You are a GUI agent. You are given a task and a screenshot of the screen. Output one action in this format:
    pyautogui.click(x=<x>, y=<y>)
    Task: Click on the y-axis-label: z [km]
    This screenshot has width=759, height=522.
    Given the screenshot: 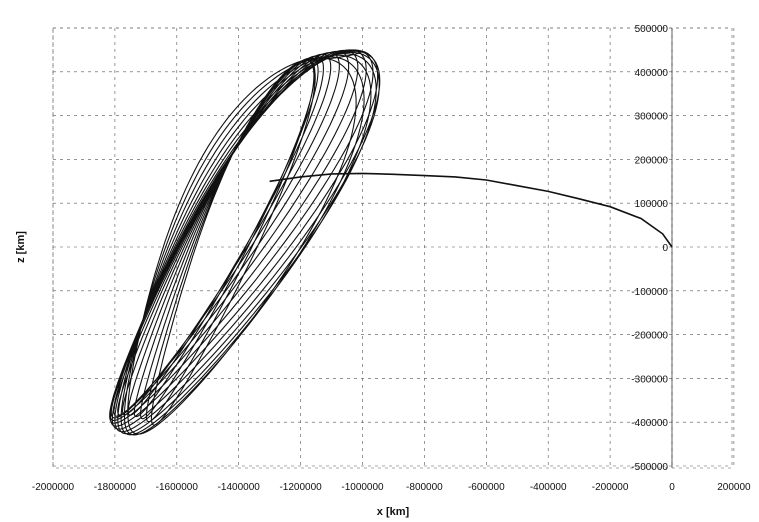 What is the action you would take?
    pyautogui.click(x=21, y=247)
    